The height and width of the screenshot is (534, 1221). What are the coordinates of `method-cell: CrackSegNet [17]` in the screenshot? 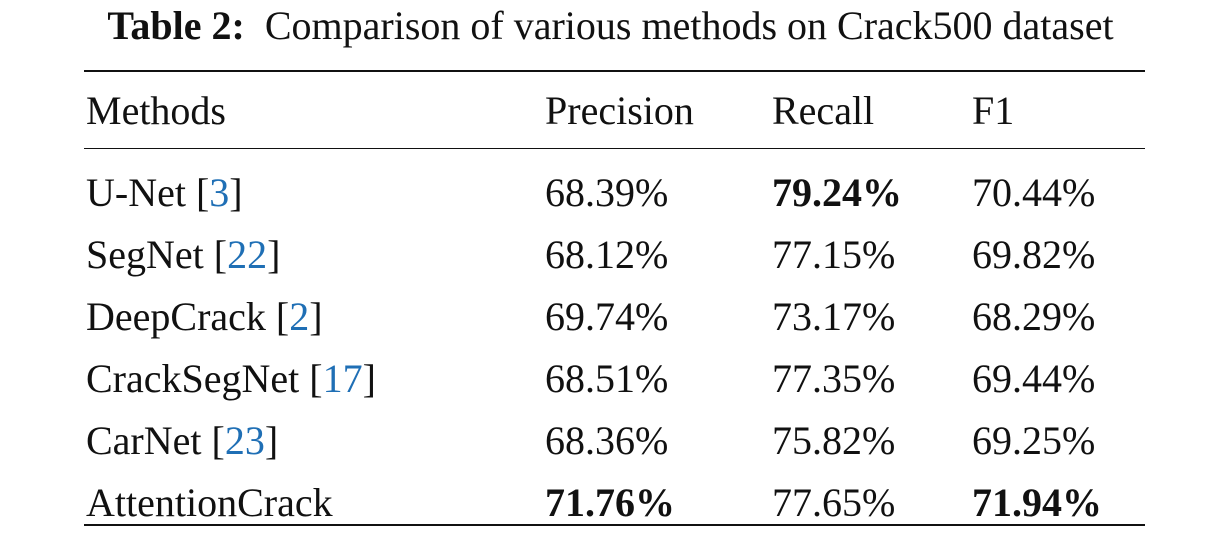 It's located at (231, 378).